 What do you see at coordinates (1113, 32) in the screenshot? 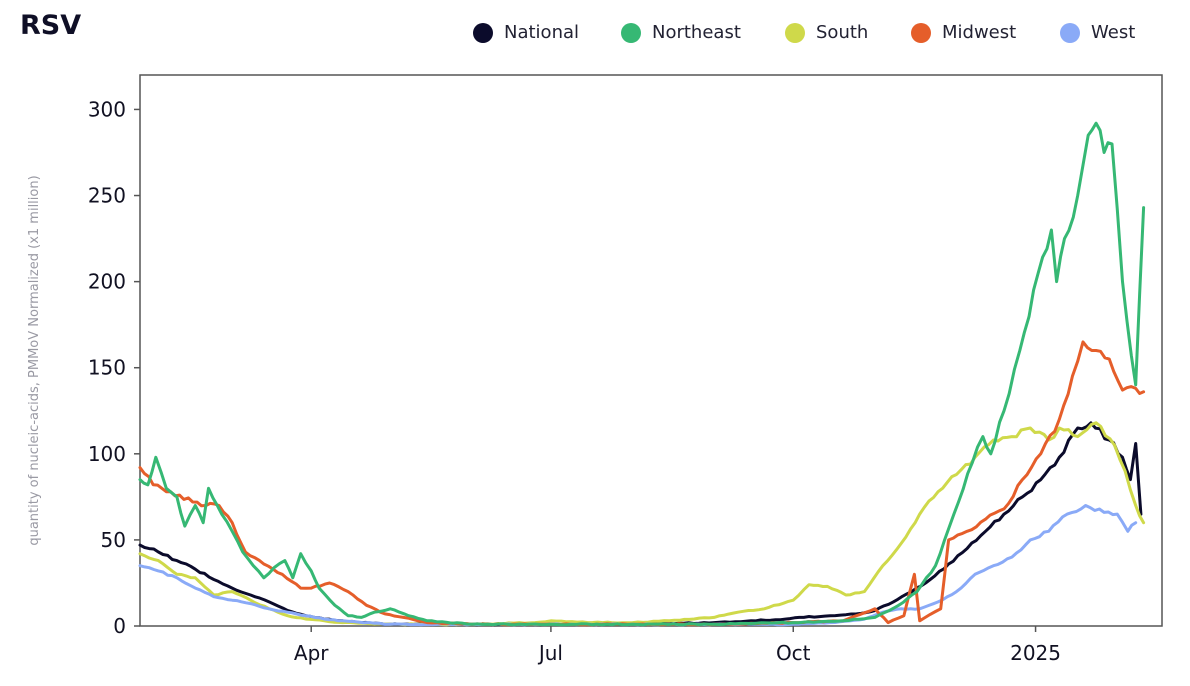
I see `legend-label-west: West` at bounding box center [1113, 32].